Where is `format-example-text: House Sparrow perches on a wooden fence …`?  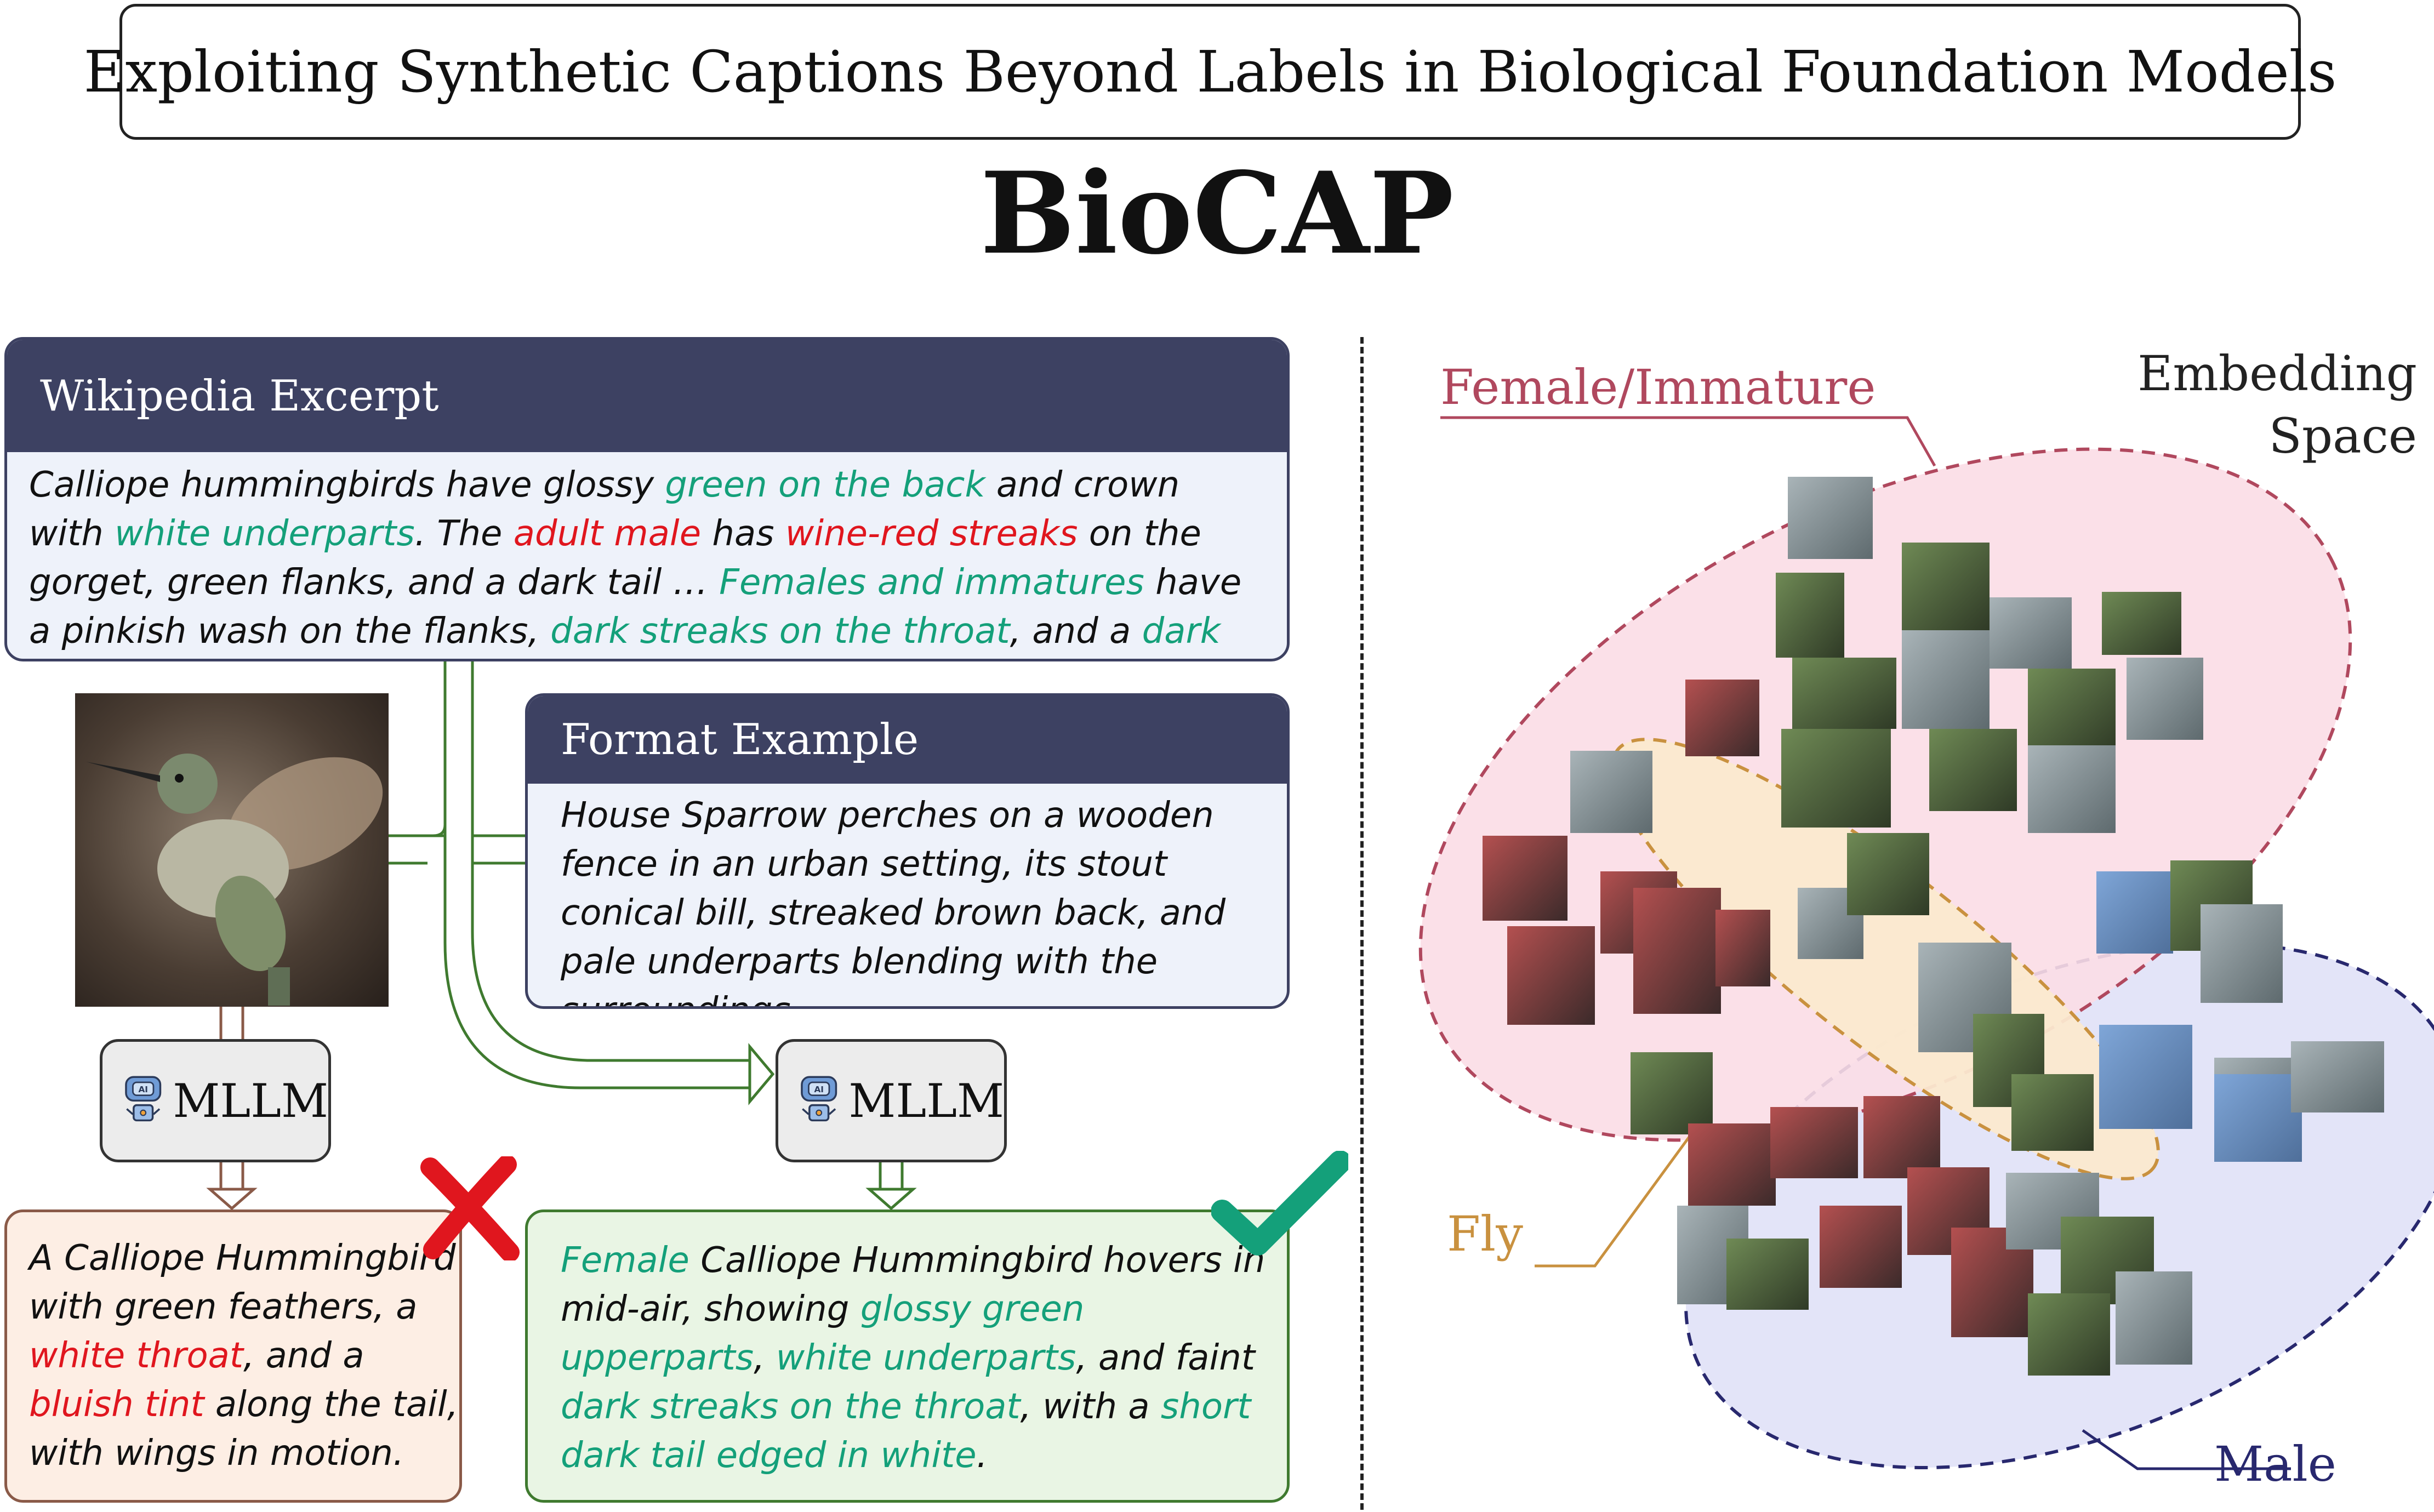 format-example-text: House Sparrow perches on a wooden fence … is located at coordinates (893, 900).